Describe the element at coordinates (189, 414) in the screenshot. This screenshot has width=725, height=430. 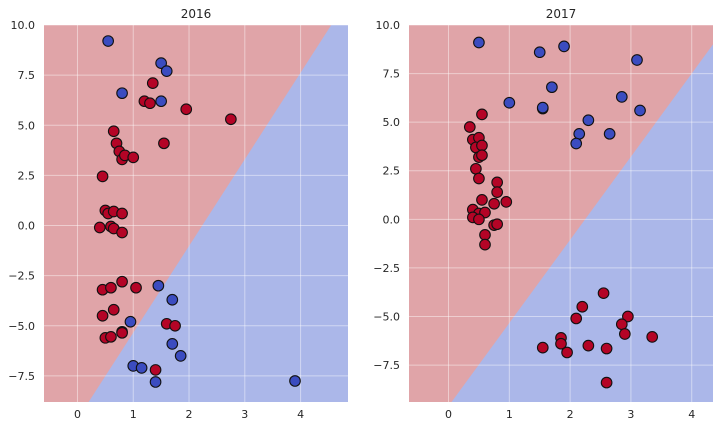
I see `x-tick-label: 2` at that location.